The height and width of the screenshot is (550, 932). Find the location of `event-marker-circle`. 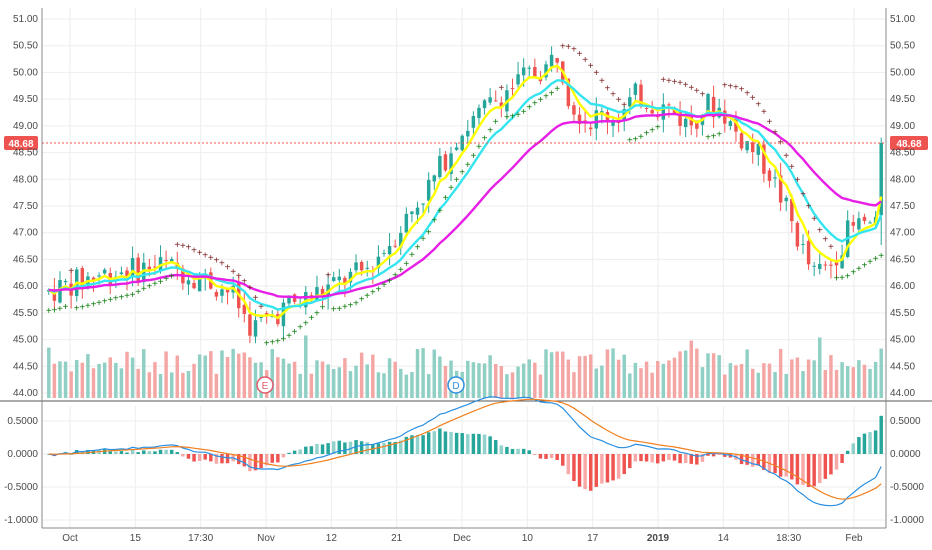

event-marker-circle is located at coordinates (265, 385).